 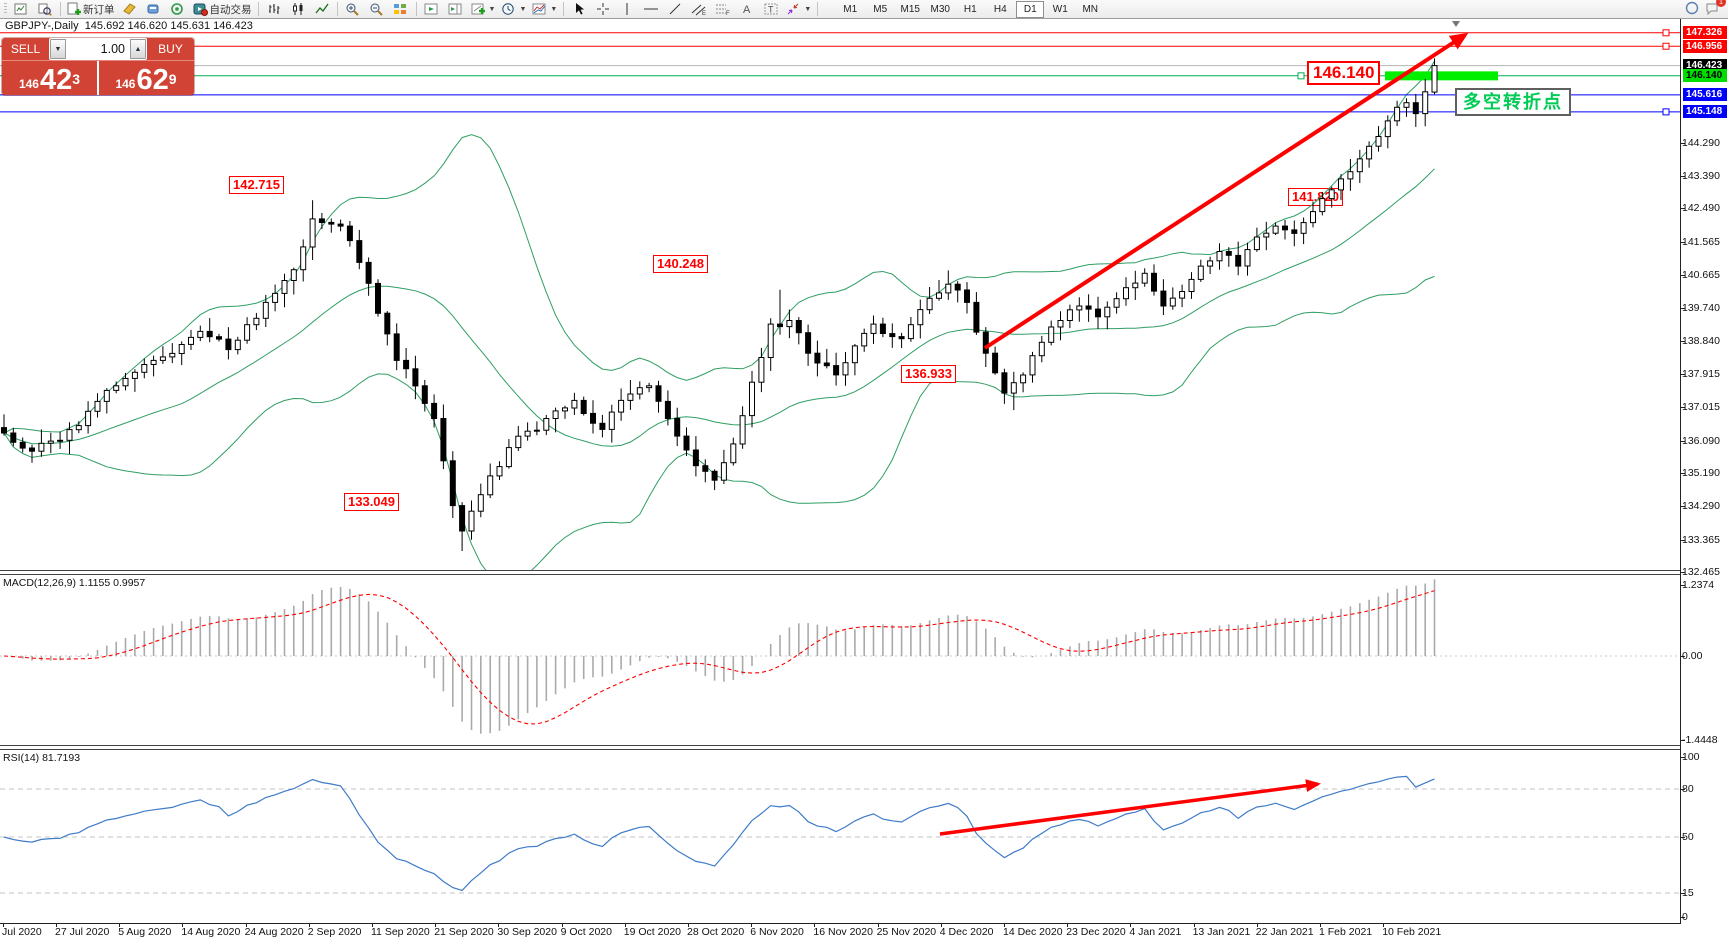 What do you see at coordinates (99, 9) in the screenshot?
I see `new-order-label: 新订单` at bounding box center [99, 9].